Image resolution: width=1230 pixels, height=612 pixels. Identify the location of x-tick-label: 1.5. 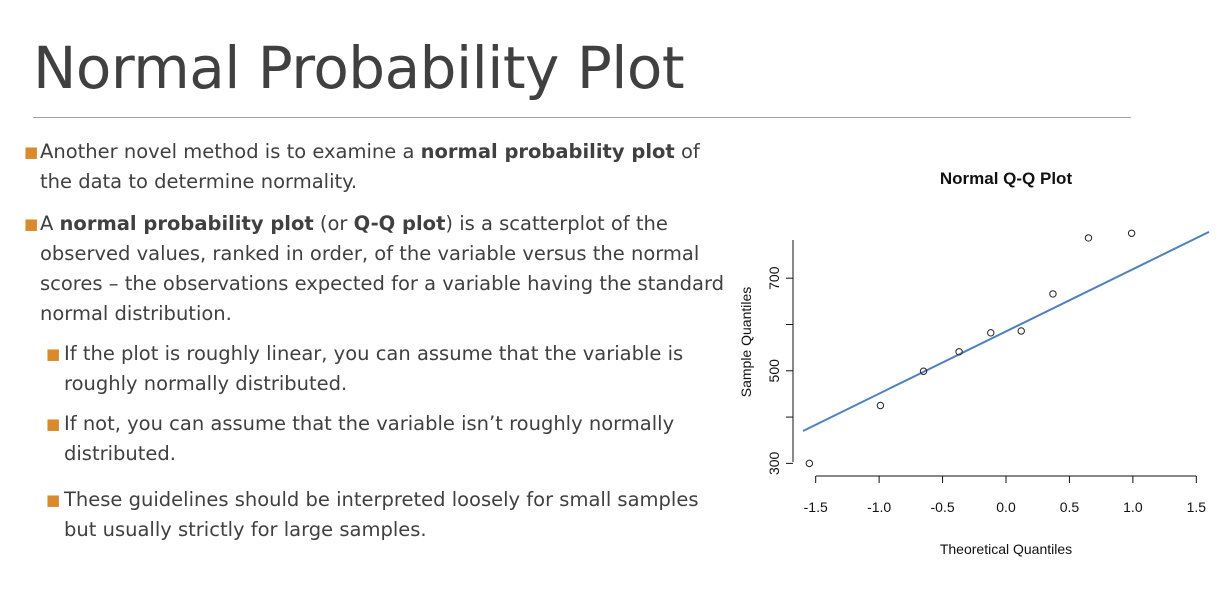
(1197, 507).